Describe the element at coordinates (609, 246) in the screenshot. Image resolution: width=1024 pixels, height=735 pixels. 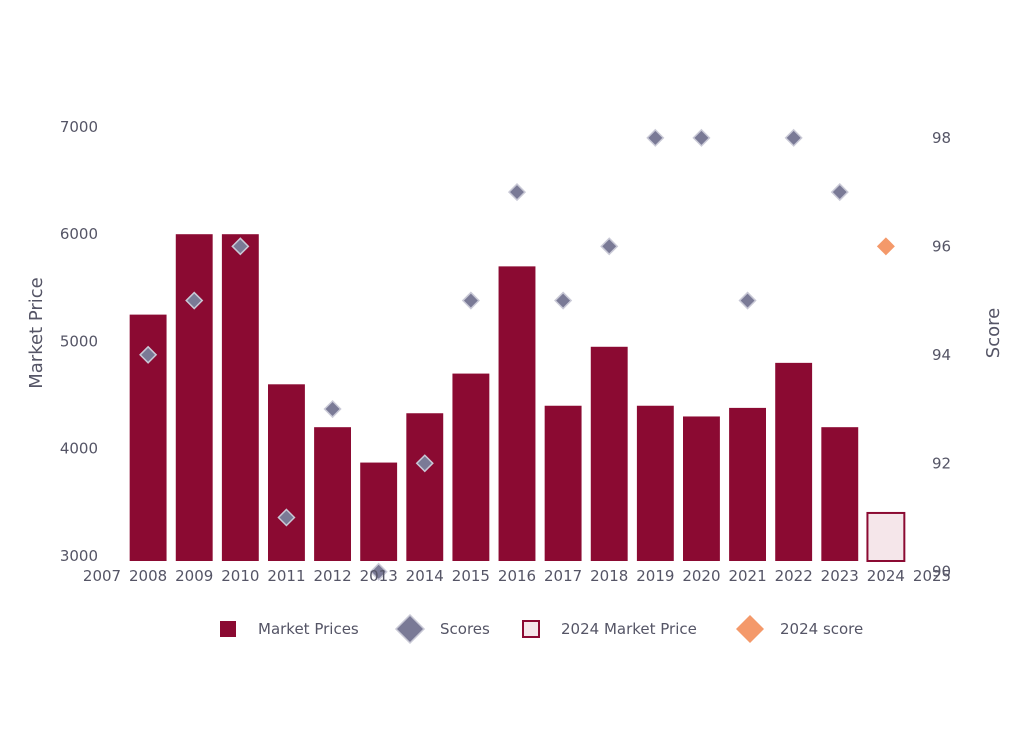
I see `point-scores-2018` at that location.